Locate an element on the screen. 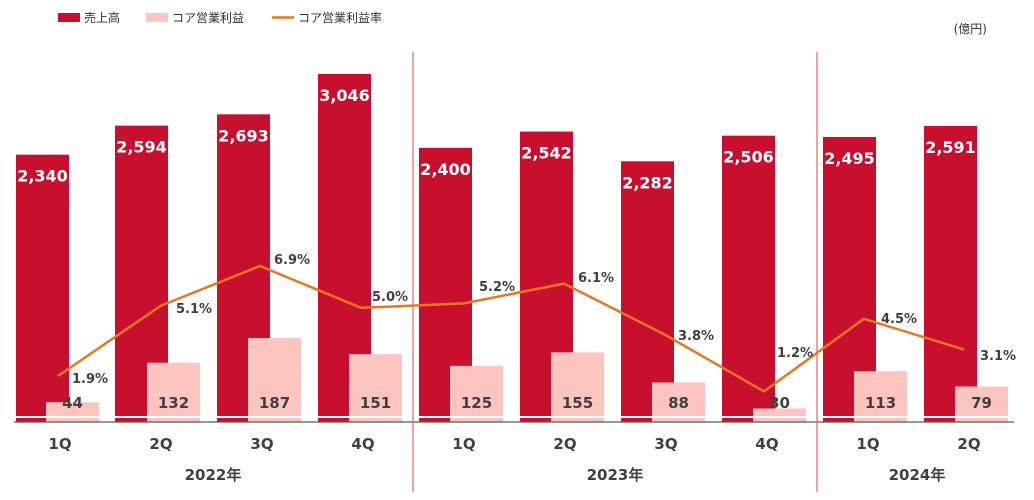  profit-label: 125 is located at coordinates (476, 403).